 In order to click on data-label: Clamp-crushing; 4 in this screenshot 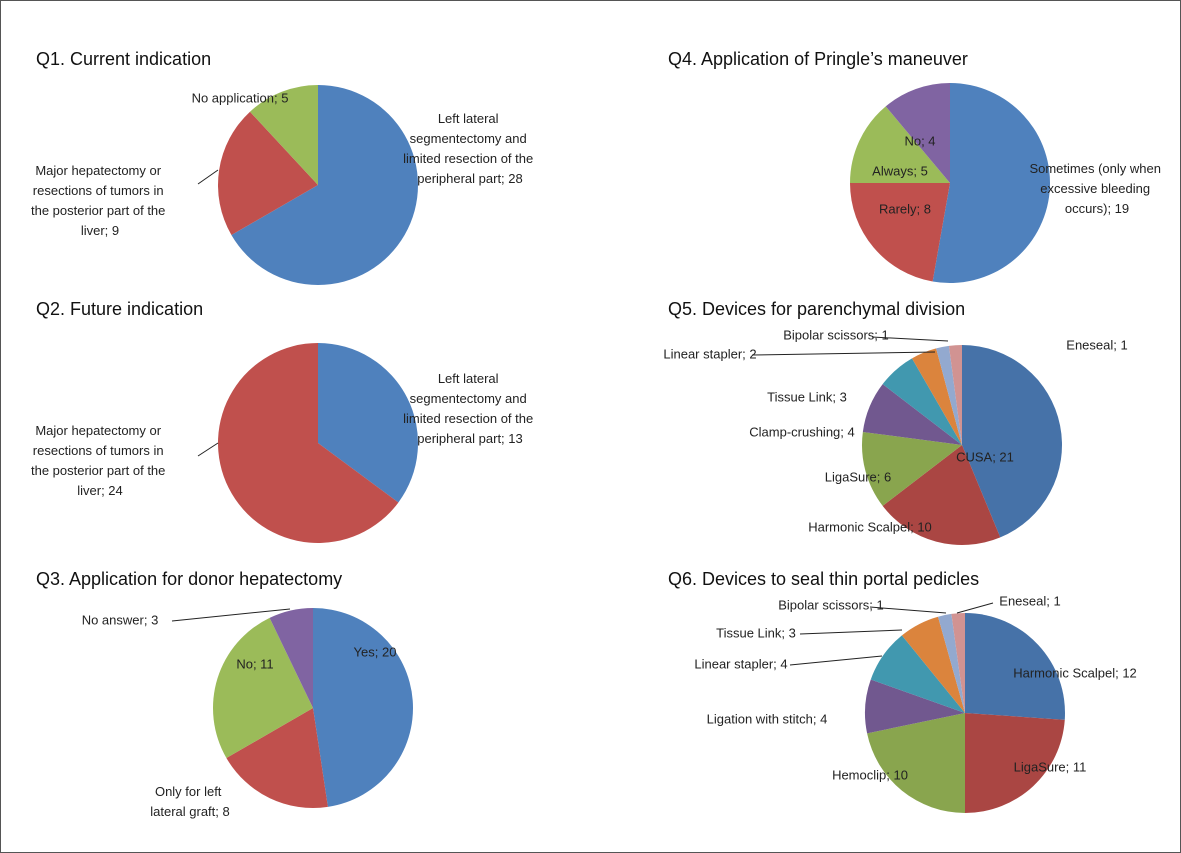, I will do `click(802, 431)`.